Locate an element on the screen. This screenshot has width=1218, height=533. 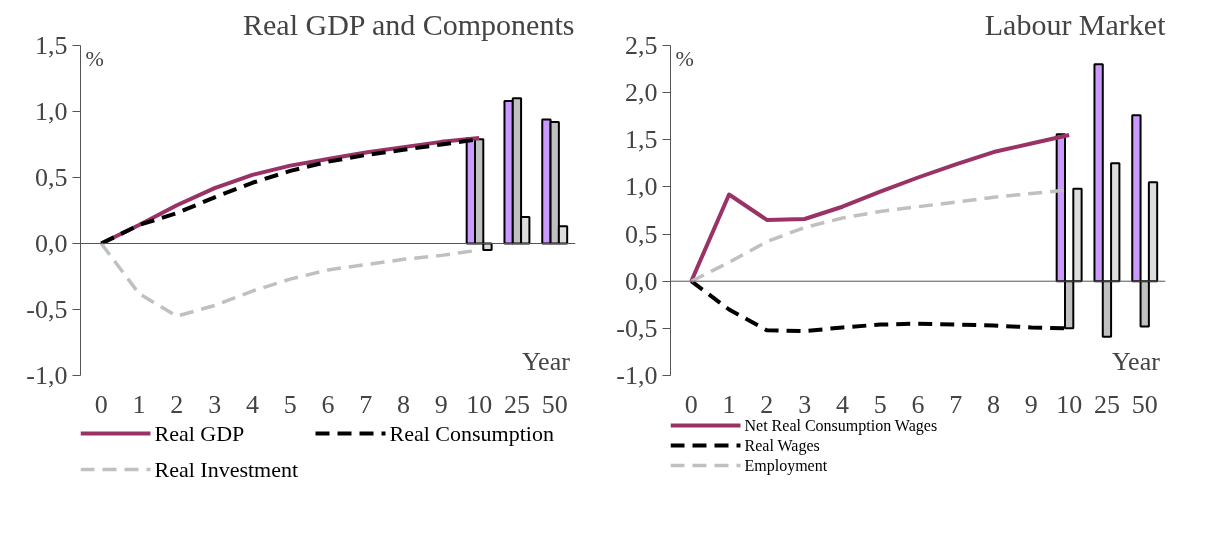
legend-label: Real Wages is located at coordinates (782, 446).